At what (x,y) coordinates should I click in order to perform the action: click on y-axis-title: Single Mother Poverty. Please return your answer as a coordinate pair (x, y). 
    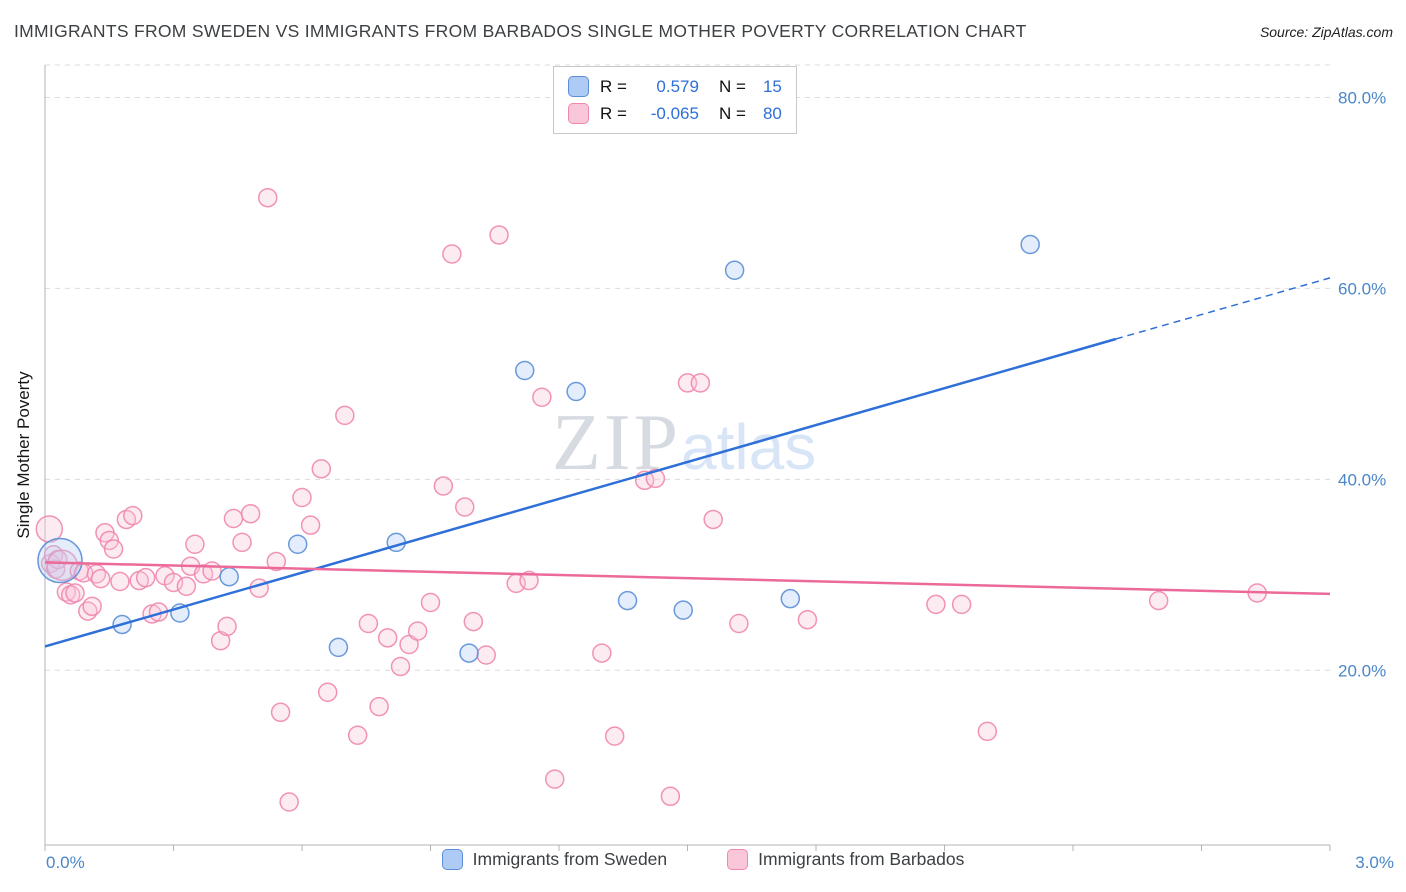
    Looking at the image, I should click on (23, 455).